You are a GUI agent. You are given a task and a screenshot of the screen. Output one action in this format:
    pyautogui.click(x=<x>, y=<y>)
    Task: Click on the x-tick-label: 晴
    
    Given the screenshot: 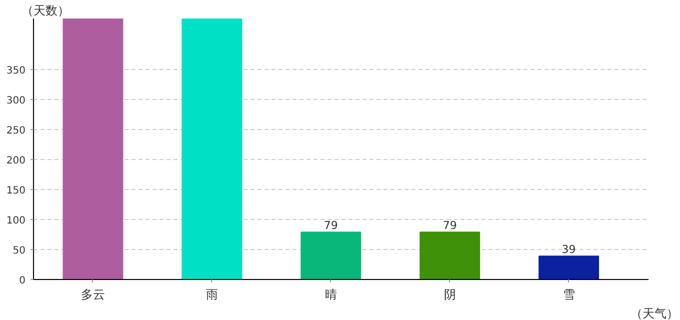 What is the action you would take?
    pyautogui.click(x=330, y=295)
    